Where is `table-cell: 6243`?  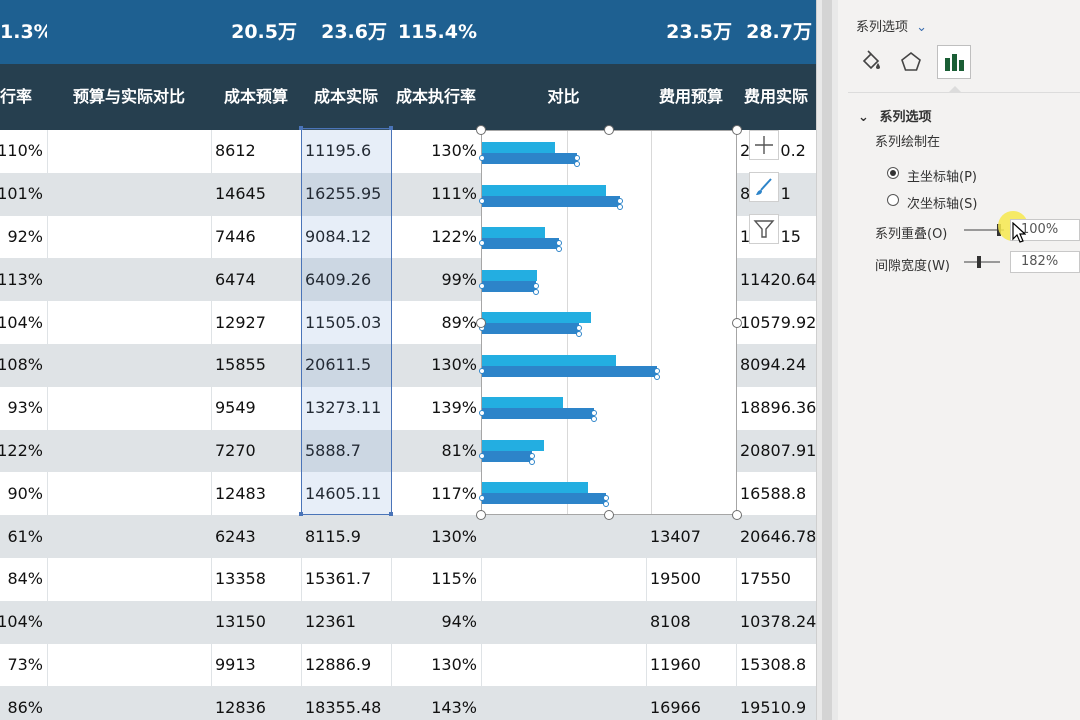
table-cell: 6243 is located at coordinates (235, 536).